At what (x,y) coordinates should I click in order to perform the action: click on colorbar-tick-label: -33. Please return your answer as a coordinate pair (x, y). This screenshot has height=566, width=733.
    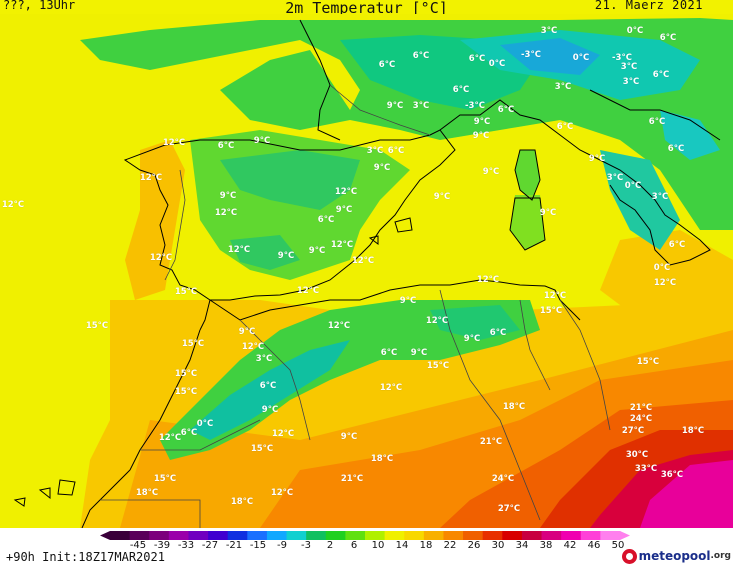
    Looking at the image, I should click on (186, 545).